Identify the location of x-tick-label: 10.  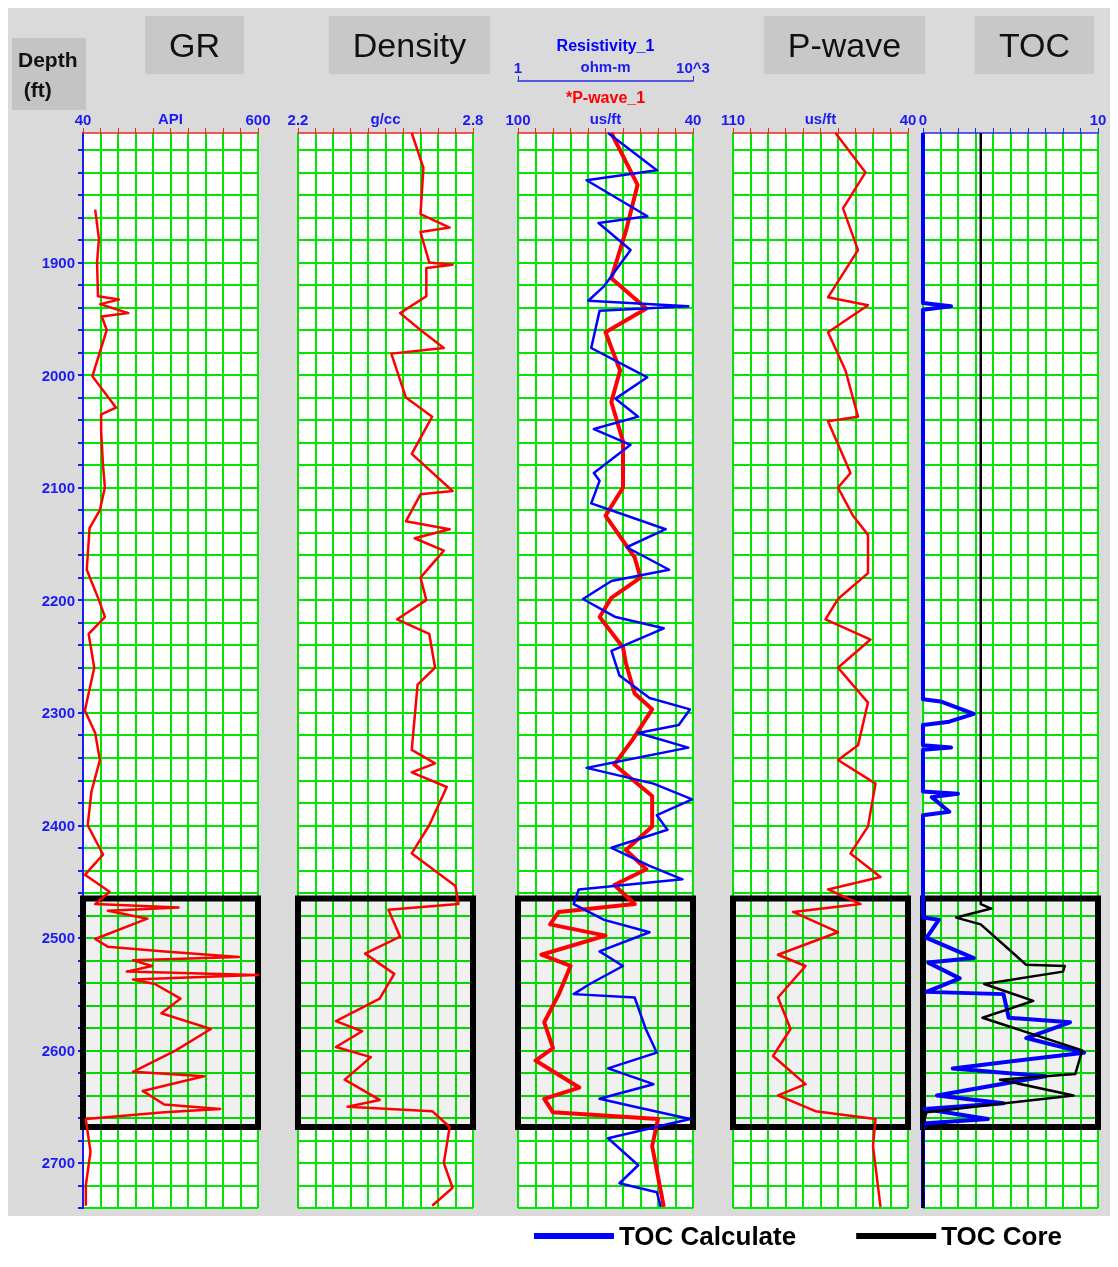
(1098, 119).